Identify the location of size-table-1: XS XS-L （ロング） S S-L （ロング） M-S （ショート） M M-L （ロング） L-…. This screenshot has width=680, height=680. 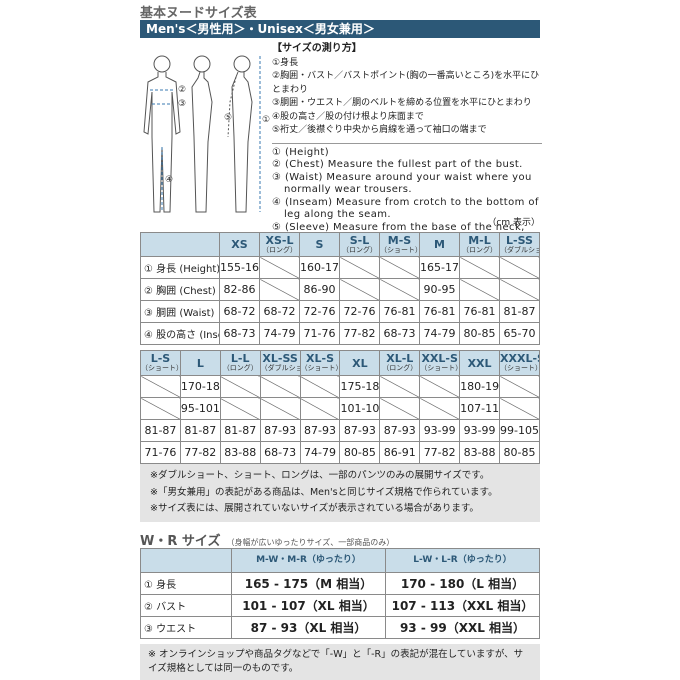
(340, 288).